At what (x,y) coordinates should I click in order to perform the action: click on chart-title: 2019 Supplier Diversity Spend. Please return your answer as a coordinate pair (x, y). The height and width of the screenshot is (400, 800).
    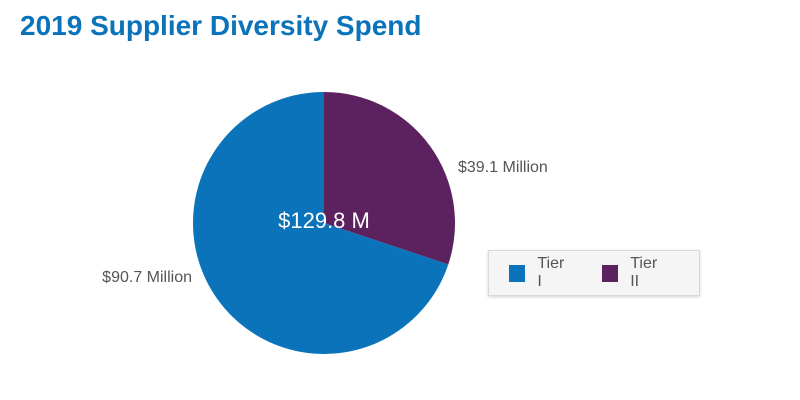
    Looking at the image, I should click on (221, 25).